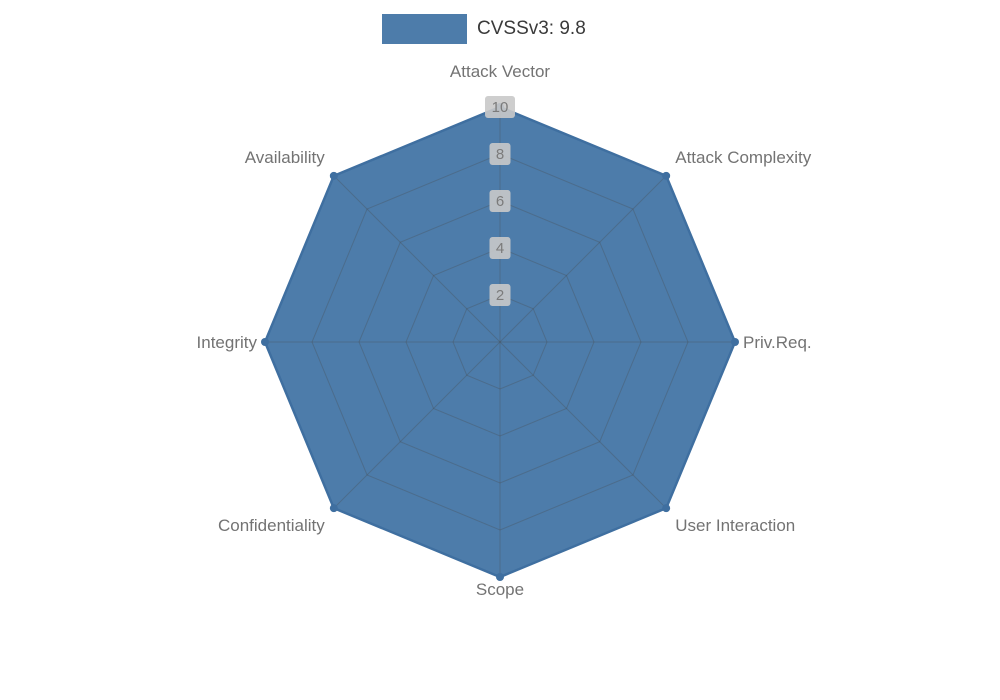 Image resolution: width=1000 pixels, height=700 pixels. I want to click on category-label: Confidentiality, so click(271, 525).